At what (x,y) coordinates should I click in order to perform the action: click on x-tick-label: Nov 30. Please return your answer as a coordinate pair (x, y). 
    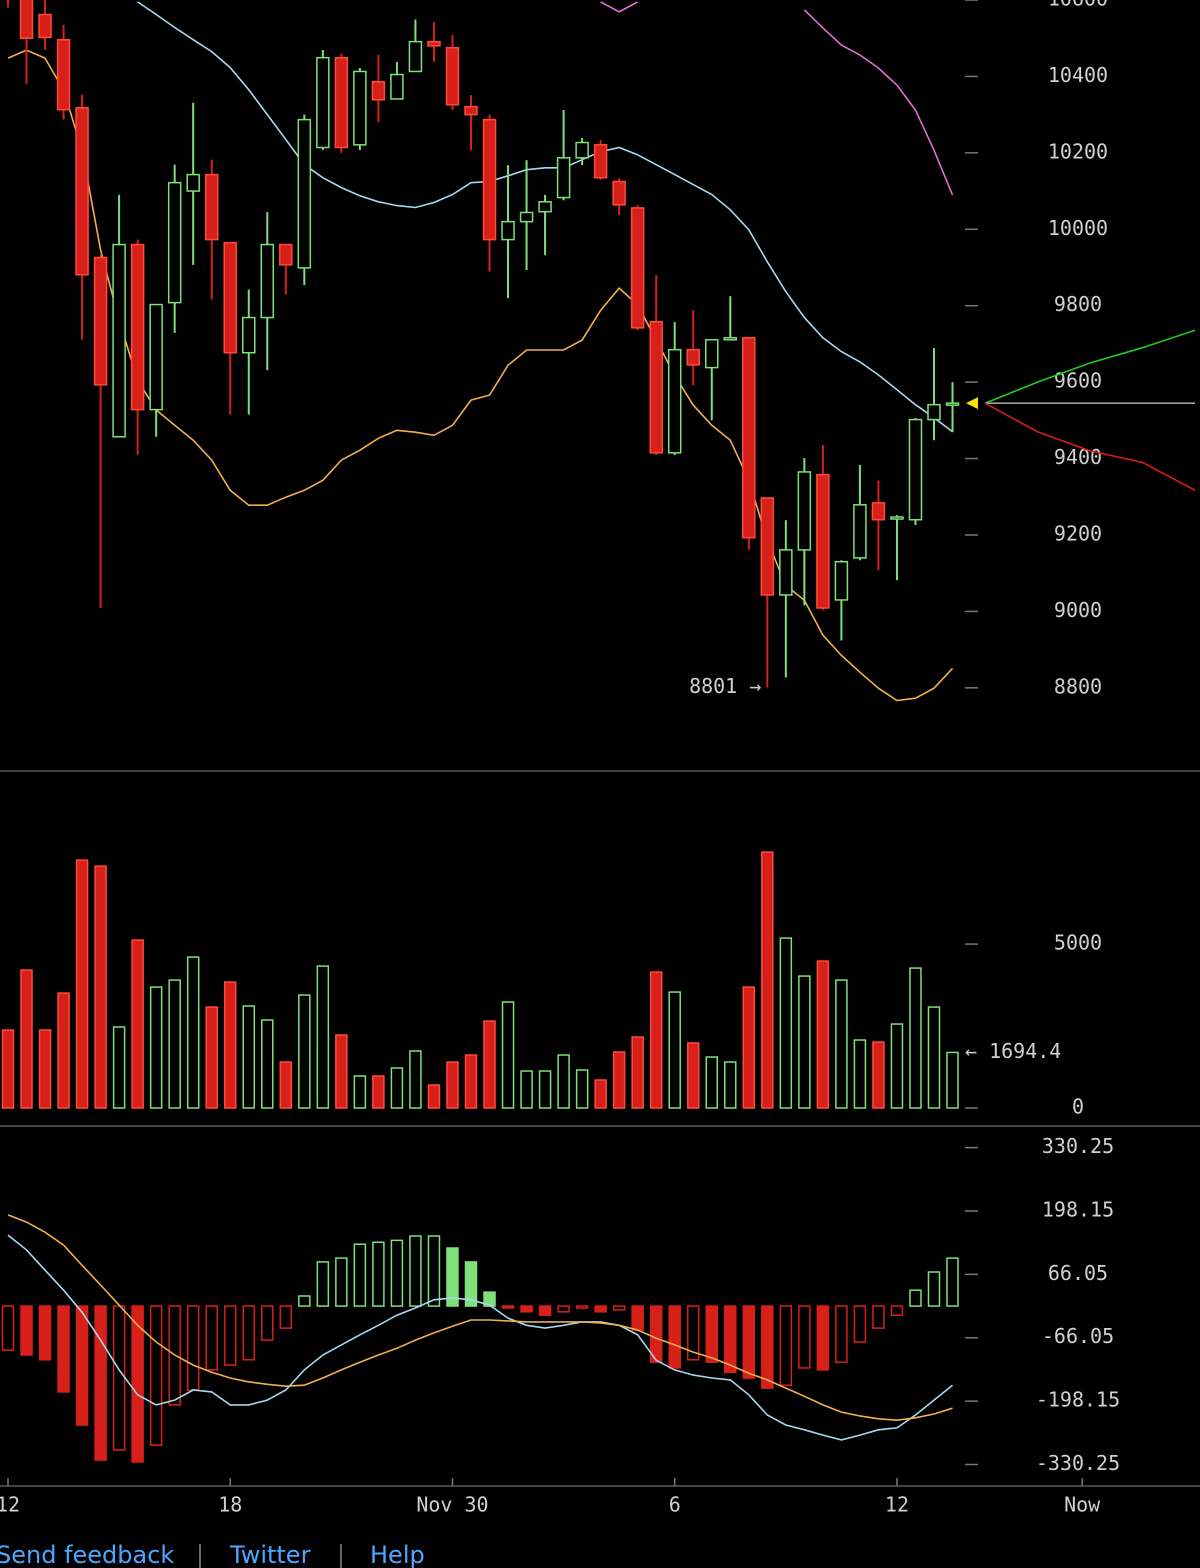
    Looking at the image, I should click on (452, 1505).